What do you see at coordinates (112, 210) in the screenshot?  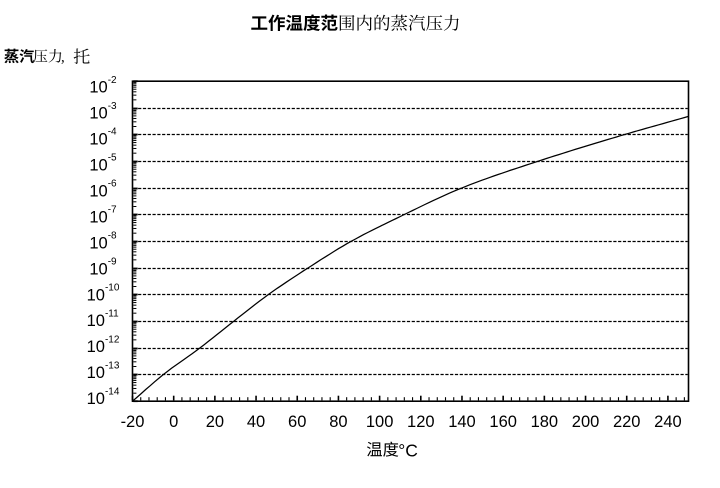 I see `svg-text: -7` at bounding box center [112, 210].